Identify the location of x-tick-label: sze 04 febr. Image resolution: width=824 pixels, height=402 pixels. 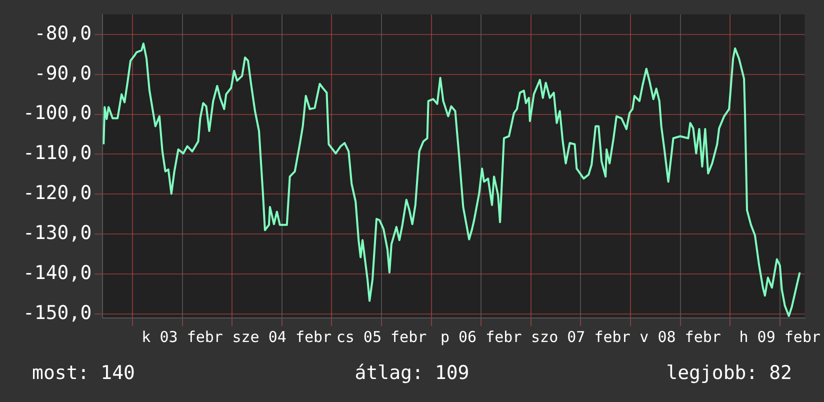
(282, 337).